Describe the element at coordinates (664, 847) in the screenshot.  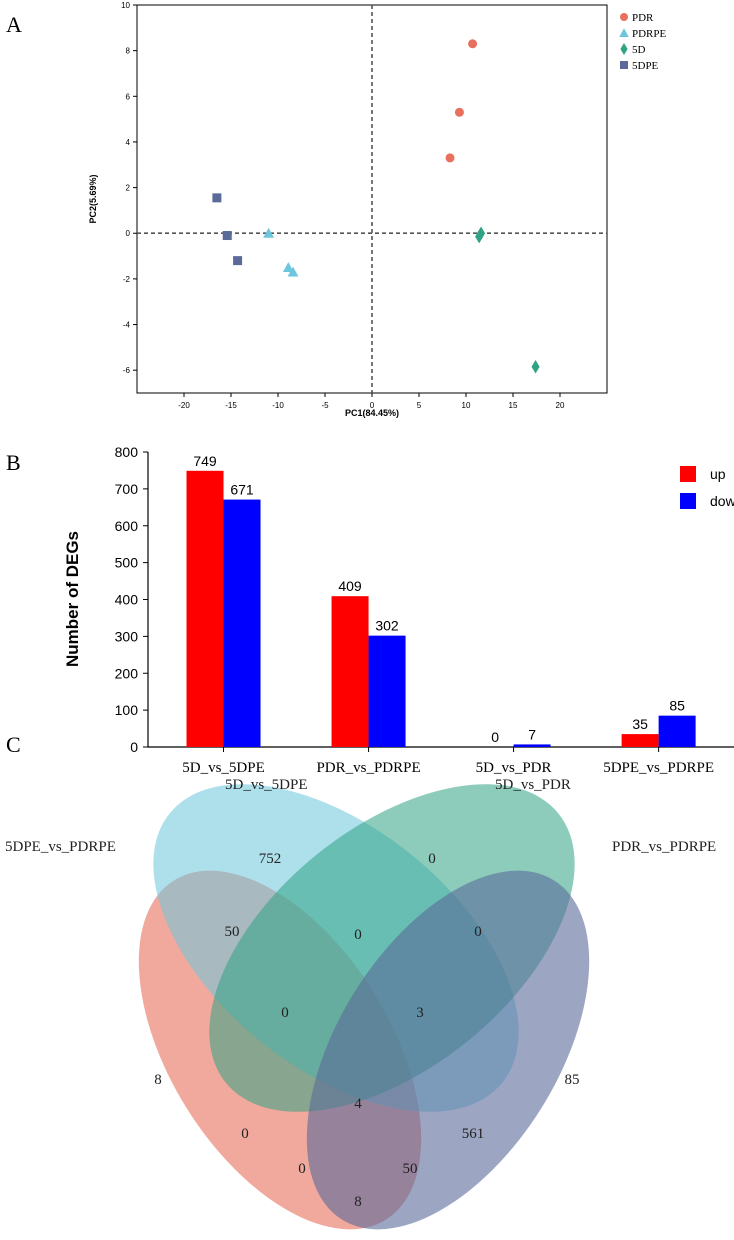
I see `venn-set-label-pdr-vs-pdrpe: PDR_vs_PDRPE` at that location.